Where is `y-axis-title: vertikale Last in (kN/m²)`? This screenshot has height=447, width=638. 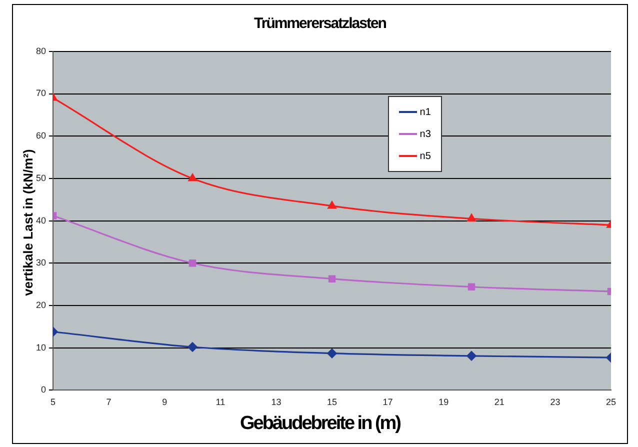
y-axis-title: vertikale Last in (kN/m²) is located at coordinates (28, 223).